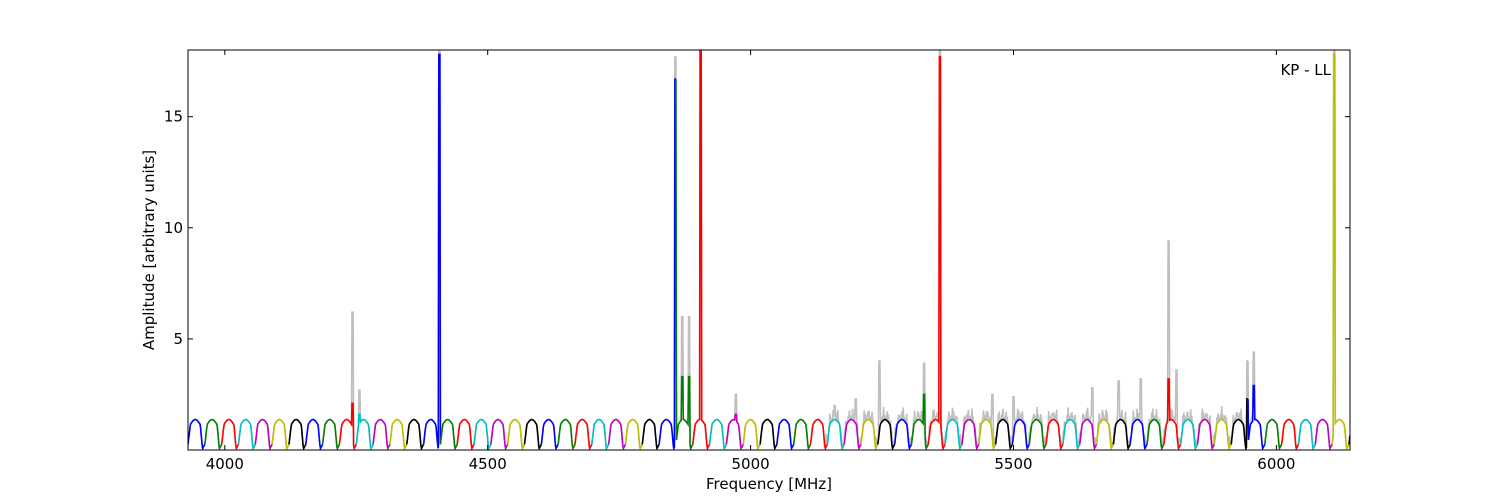 The image size is (1500, 504). Describe the element at coordinates (178, 339) in the screenshot. I see `y-tick-label: 5` at that location.